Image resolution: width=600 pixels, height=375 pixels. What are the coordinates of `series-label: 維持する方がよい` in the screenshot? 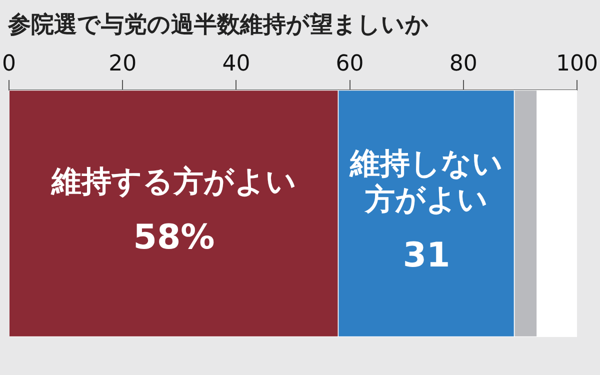 It's located at (173, 182).